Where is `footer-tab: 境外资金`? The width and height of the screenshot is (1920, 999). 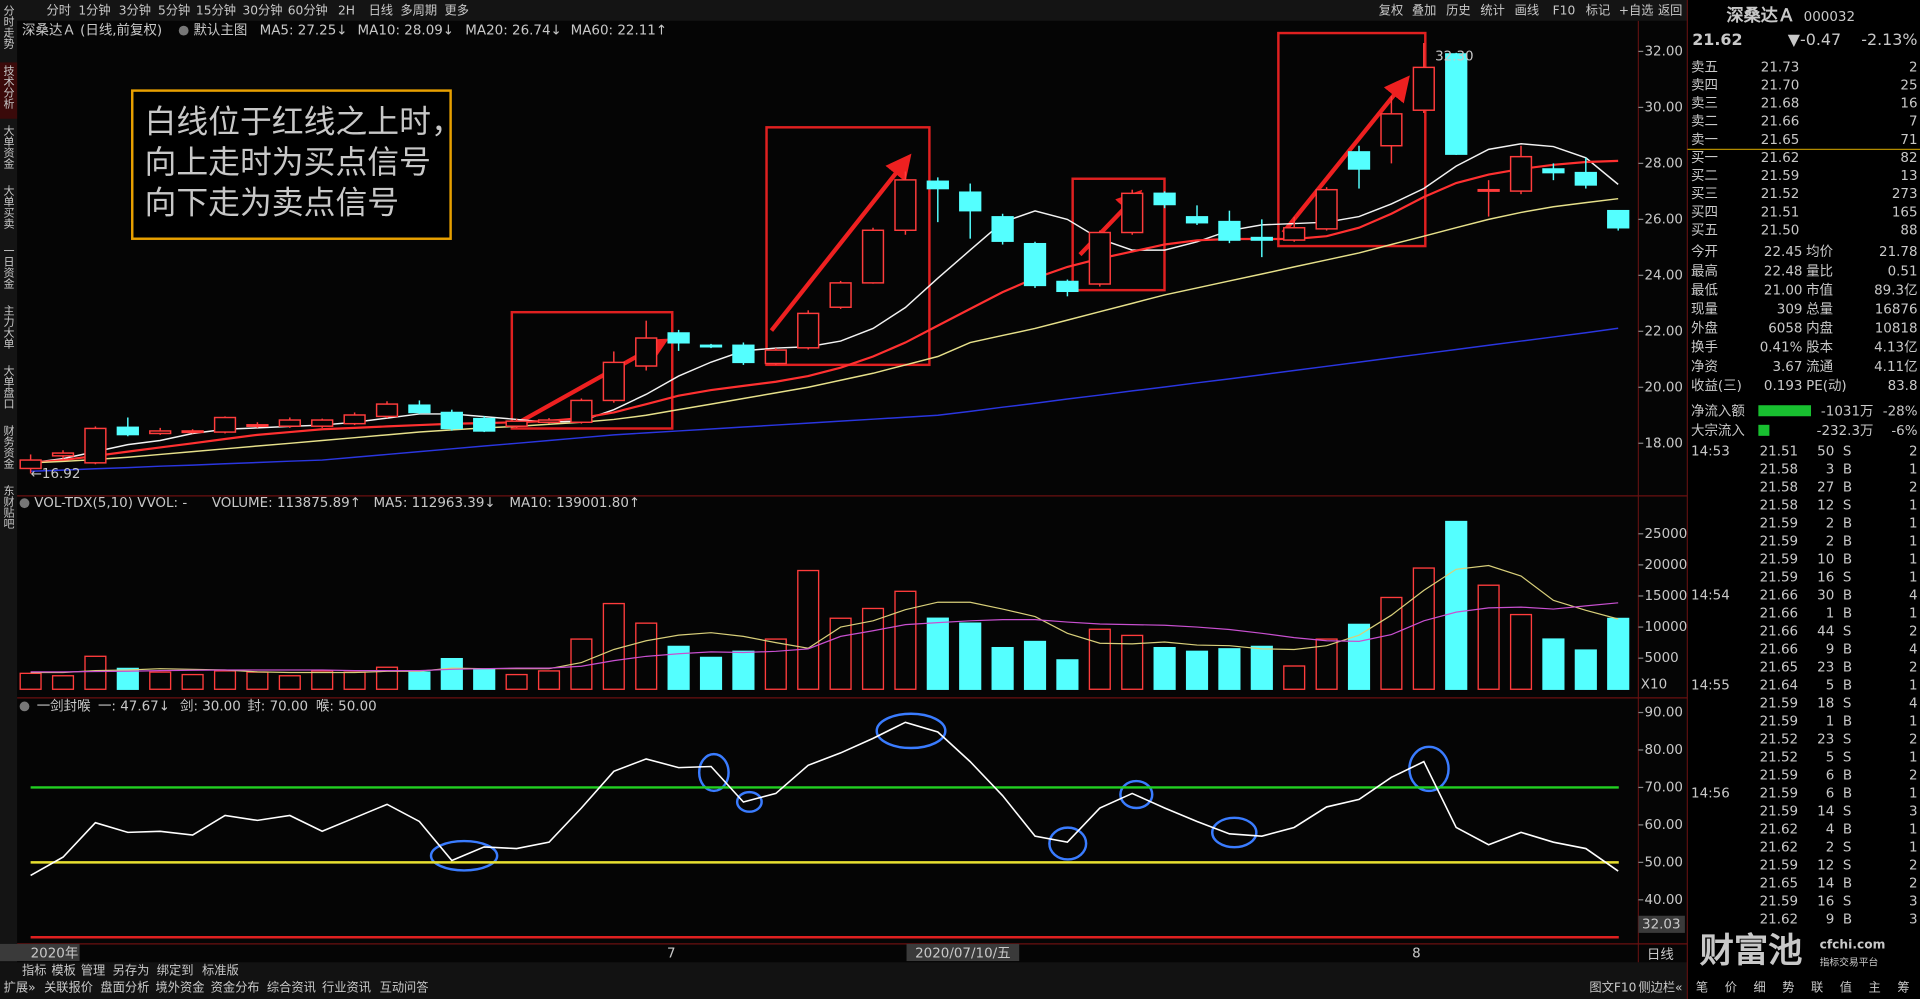
footer-tab: 境外资金 is located at coordinates (180, 986).